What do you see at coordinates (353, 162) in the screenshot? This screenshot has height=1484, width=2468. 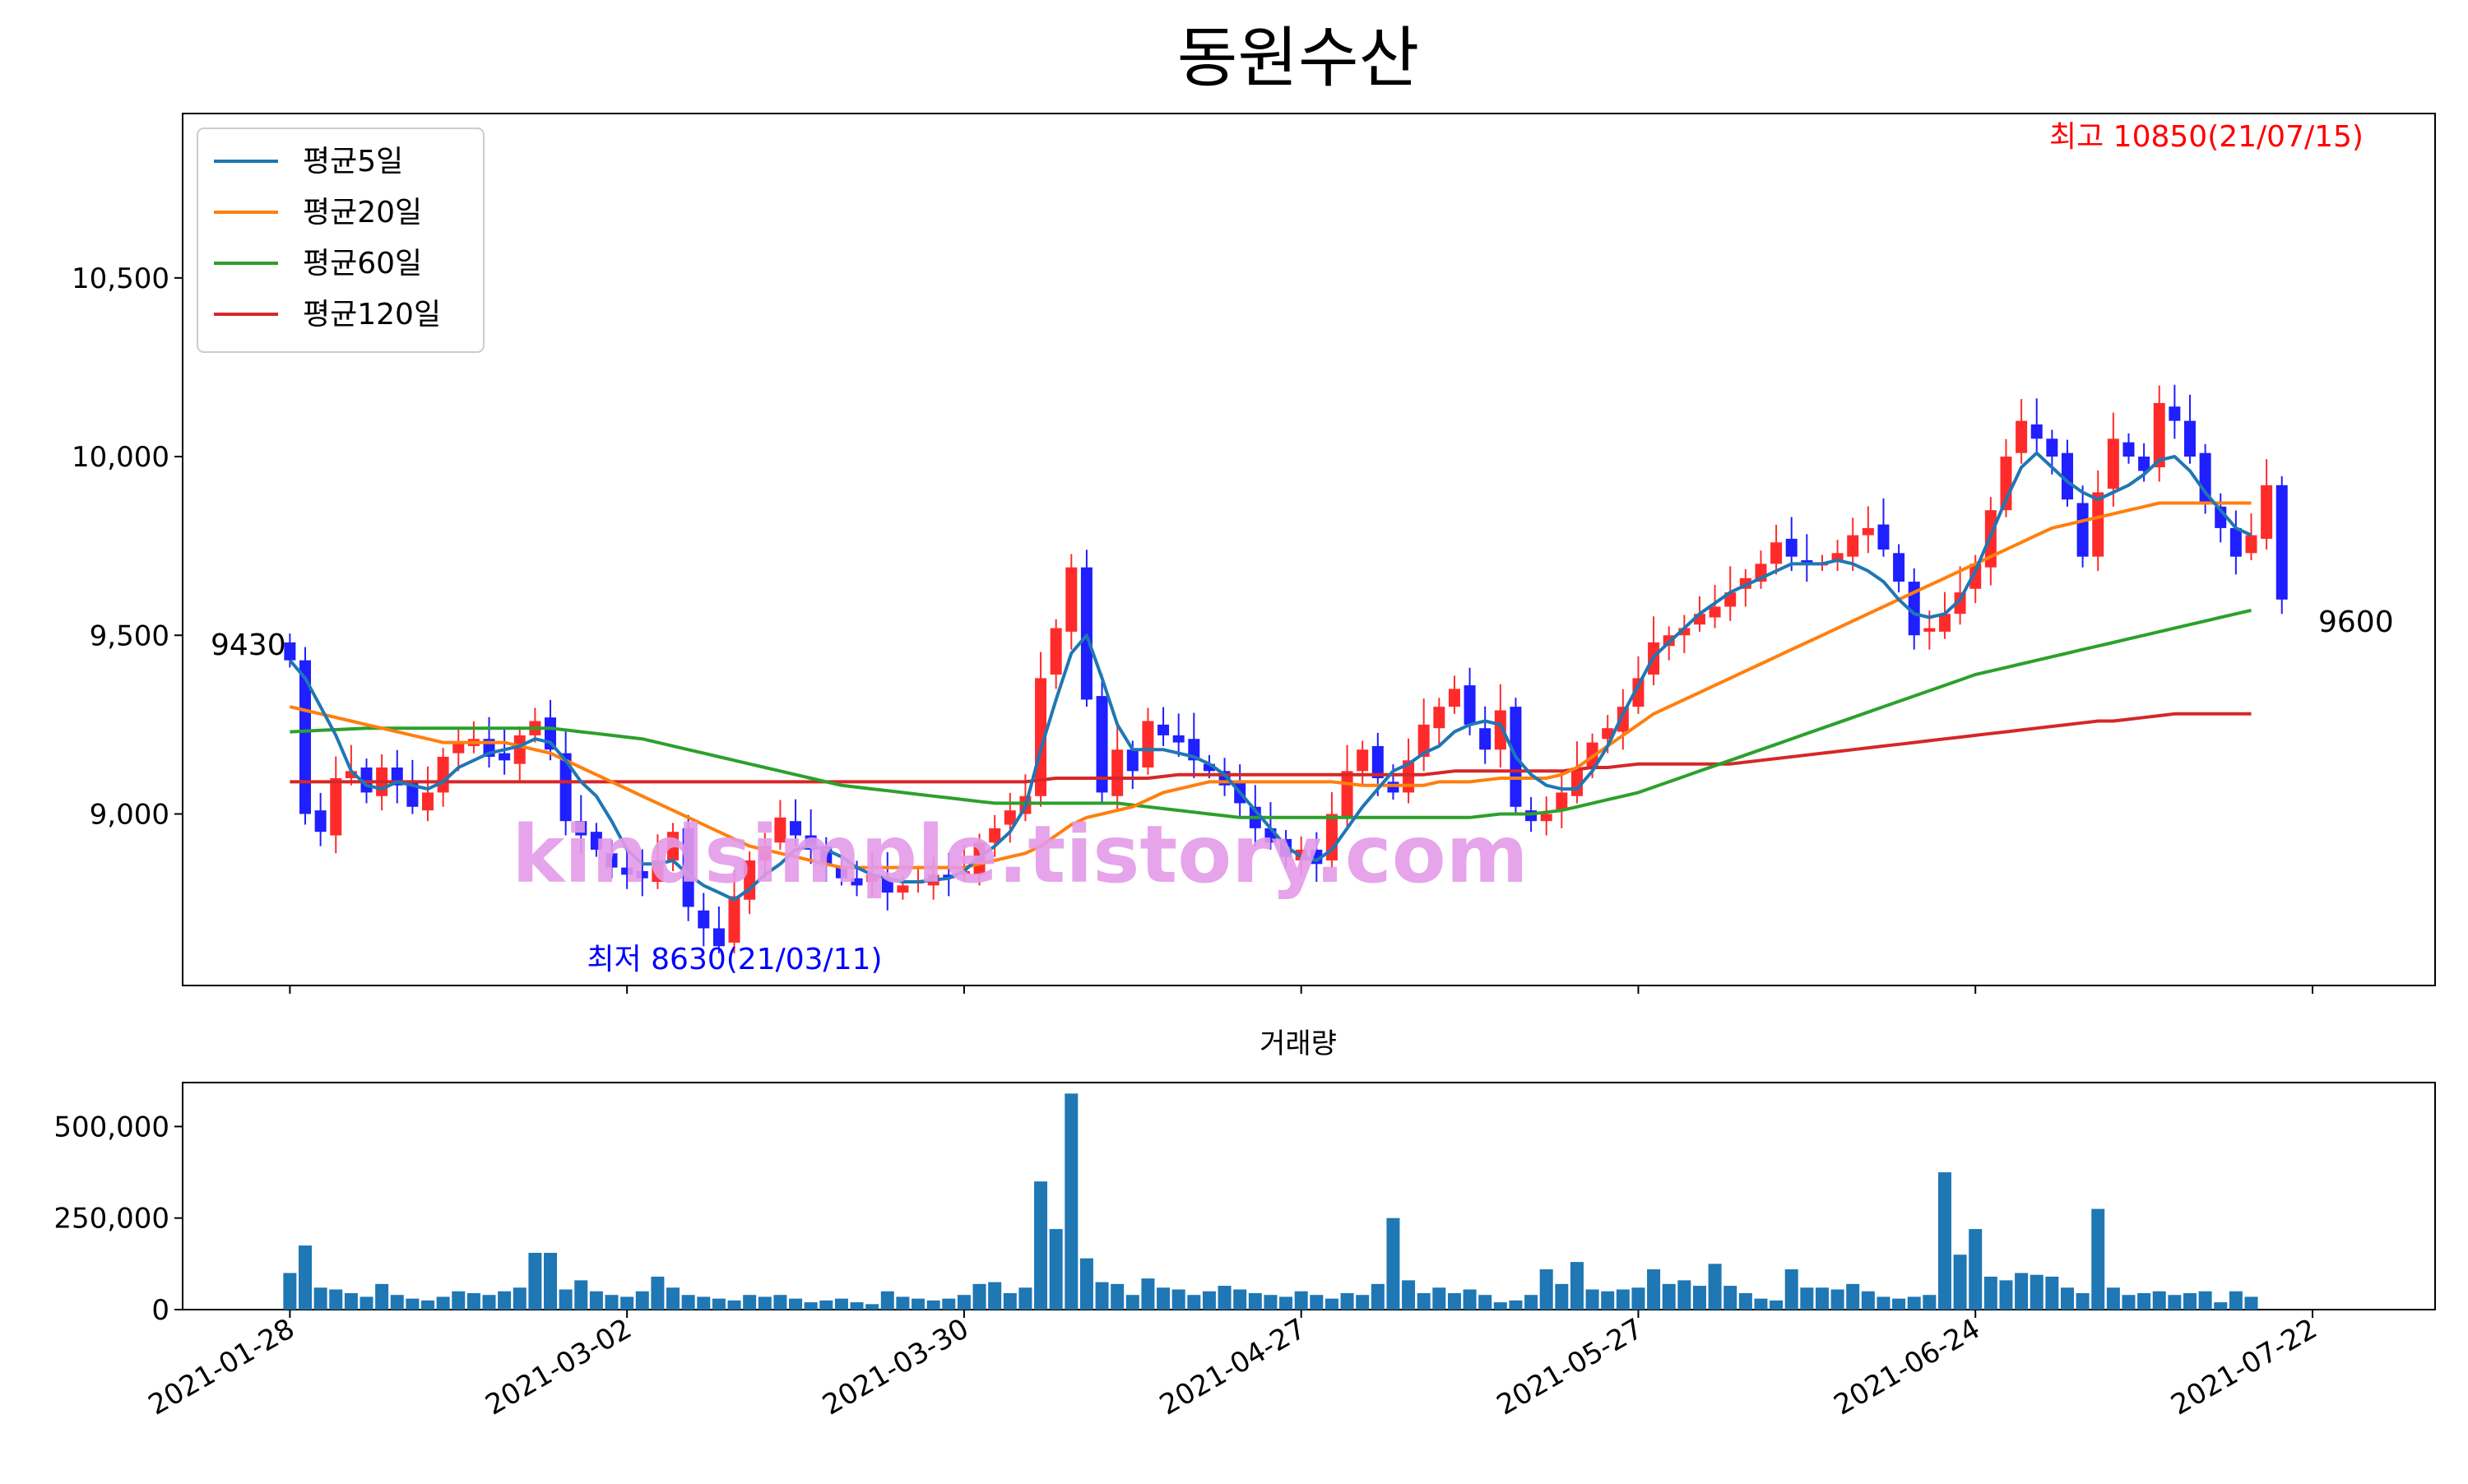 I see `legend-label: 평균5일` at bounding box center [353, 162].